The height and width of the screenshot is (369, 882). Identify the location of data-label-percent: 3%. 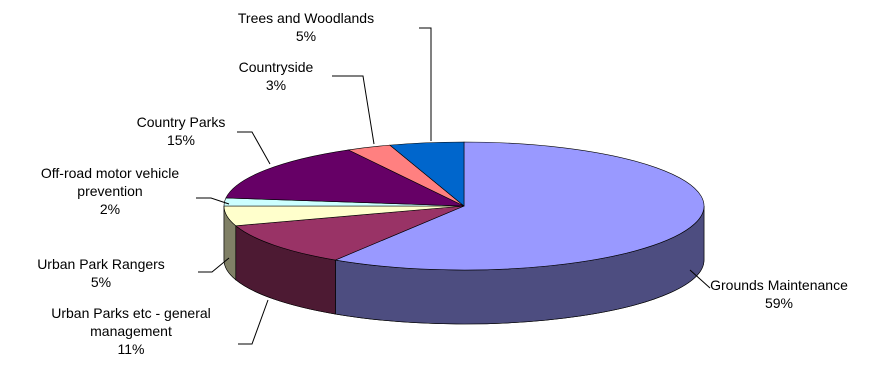
(276, 85).